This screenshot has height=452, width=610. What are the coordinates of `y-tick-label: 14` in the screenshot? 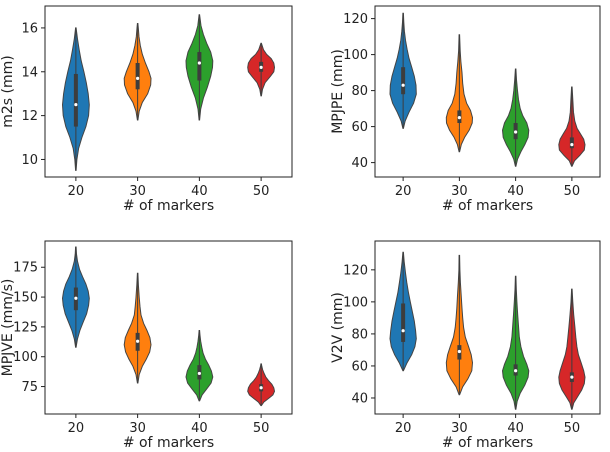 It's located at (29, 72).